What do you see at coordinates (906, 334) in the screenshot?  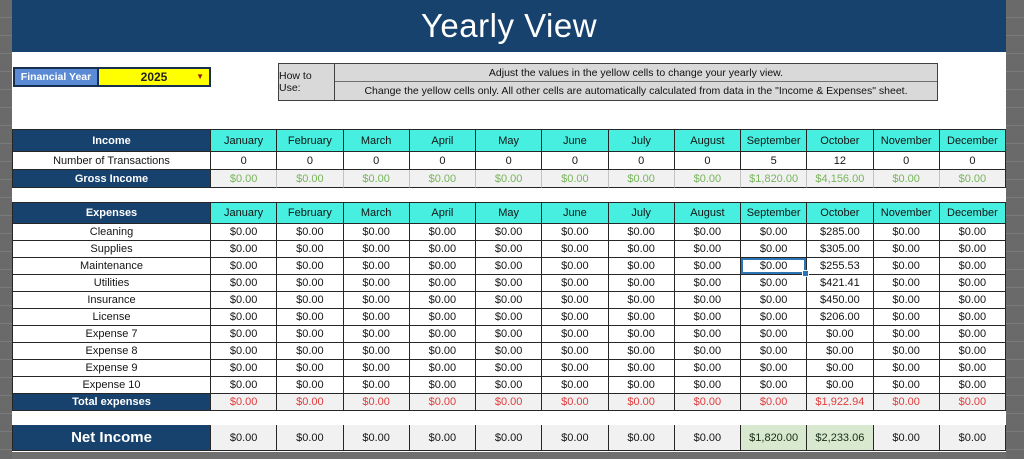 I see `cell-expense-7-november: $0.00` at bounding box center [906, 334].